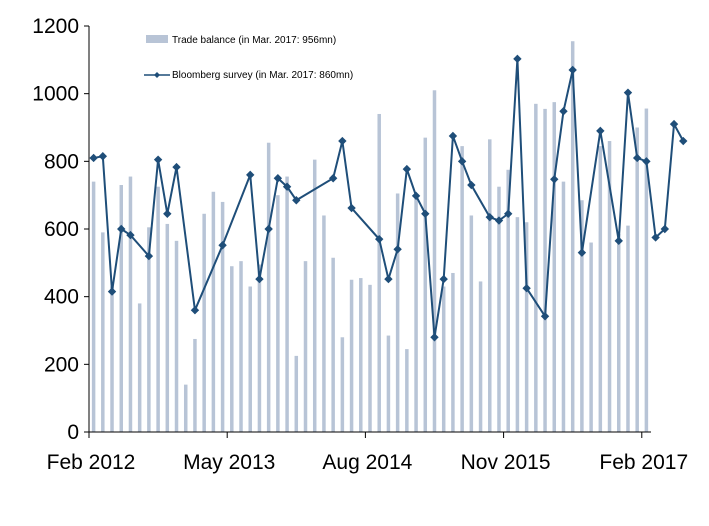 The image size is (709, 526). I want to click on y-tick-label: 200, so click(61, 364).